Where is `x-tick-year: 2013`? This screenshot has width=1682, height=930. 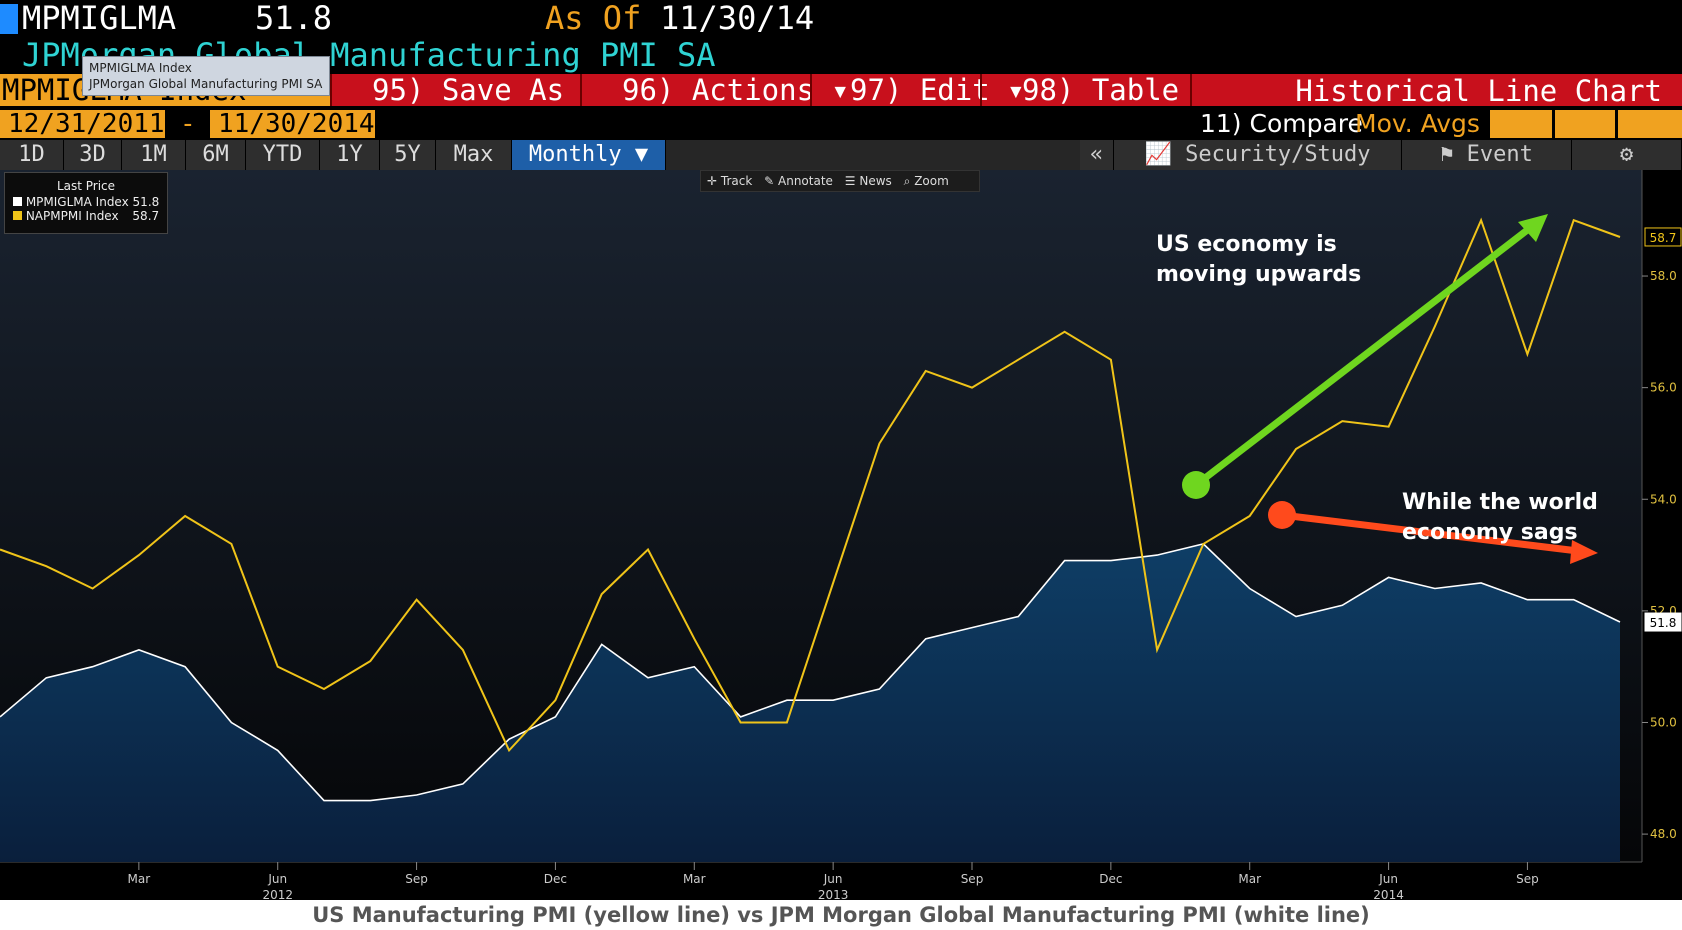 x-tick-year: 2013 is located at coordinates (833, 895).